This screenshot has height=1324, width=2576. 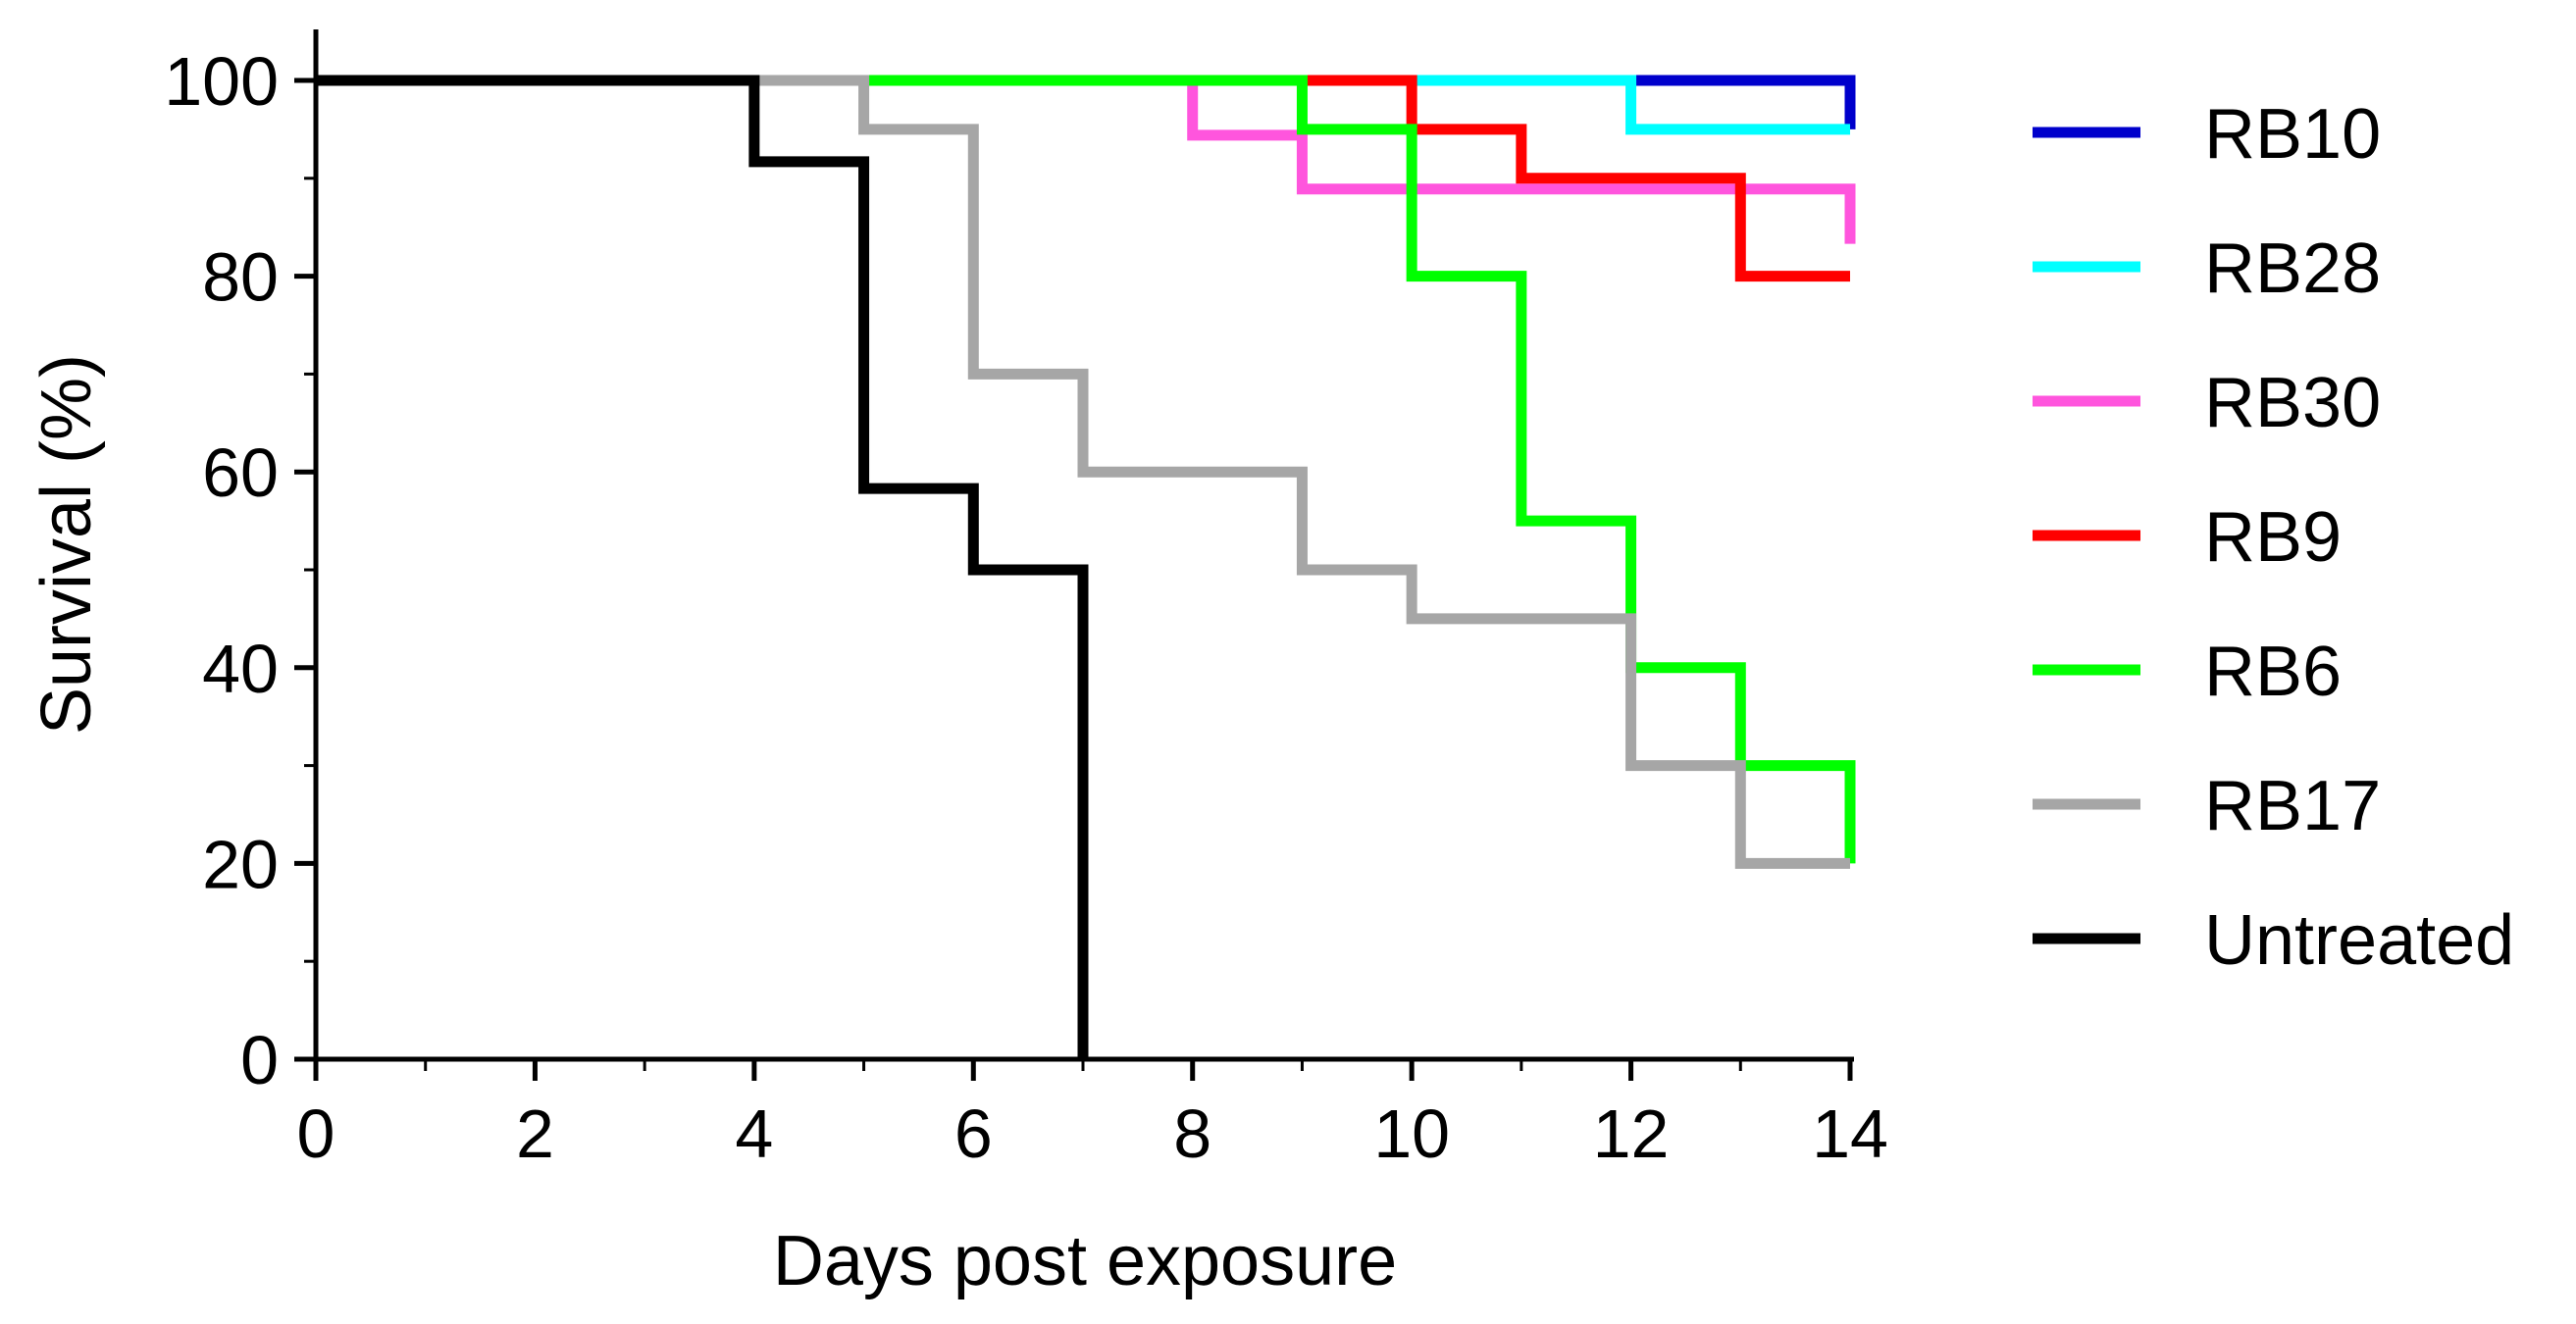 I want to click on x-tick-label: 0, so click(x=316, y=1133).